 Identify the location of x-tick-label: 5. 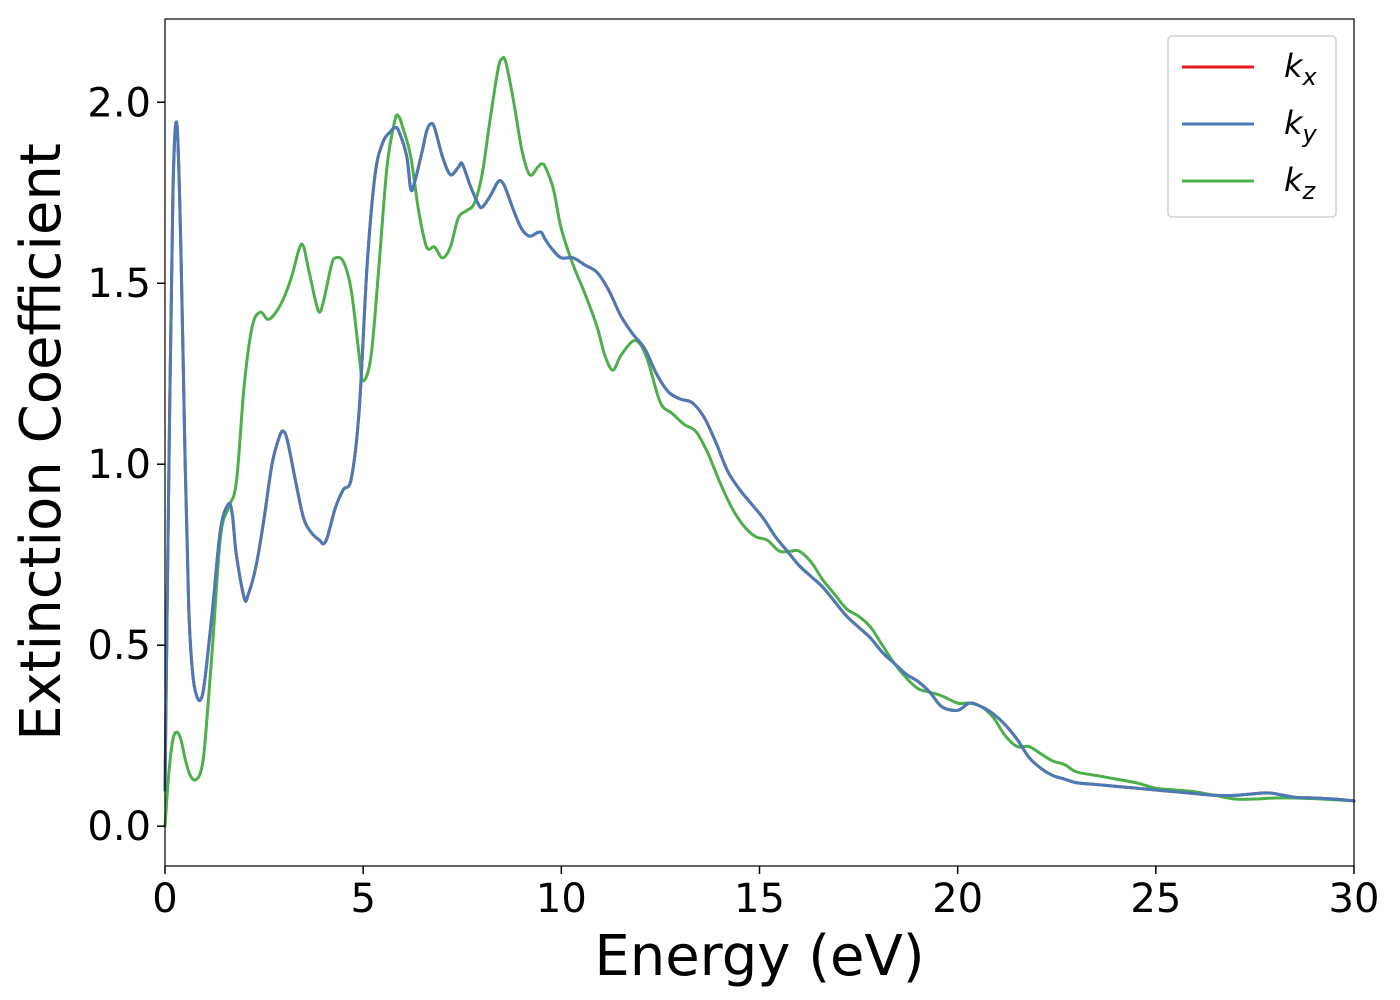
(362, 899).